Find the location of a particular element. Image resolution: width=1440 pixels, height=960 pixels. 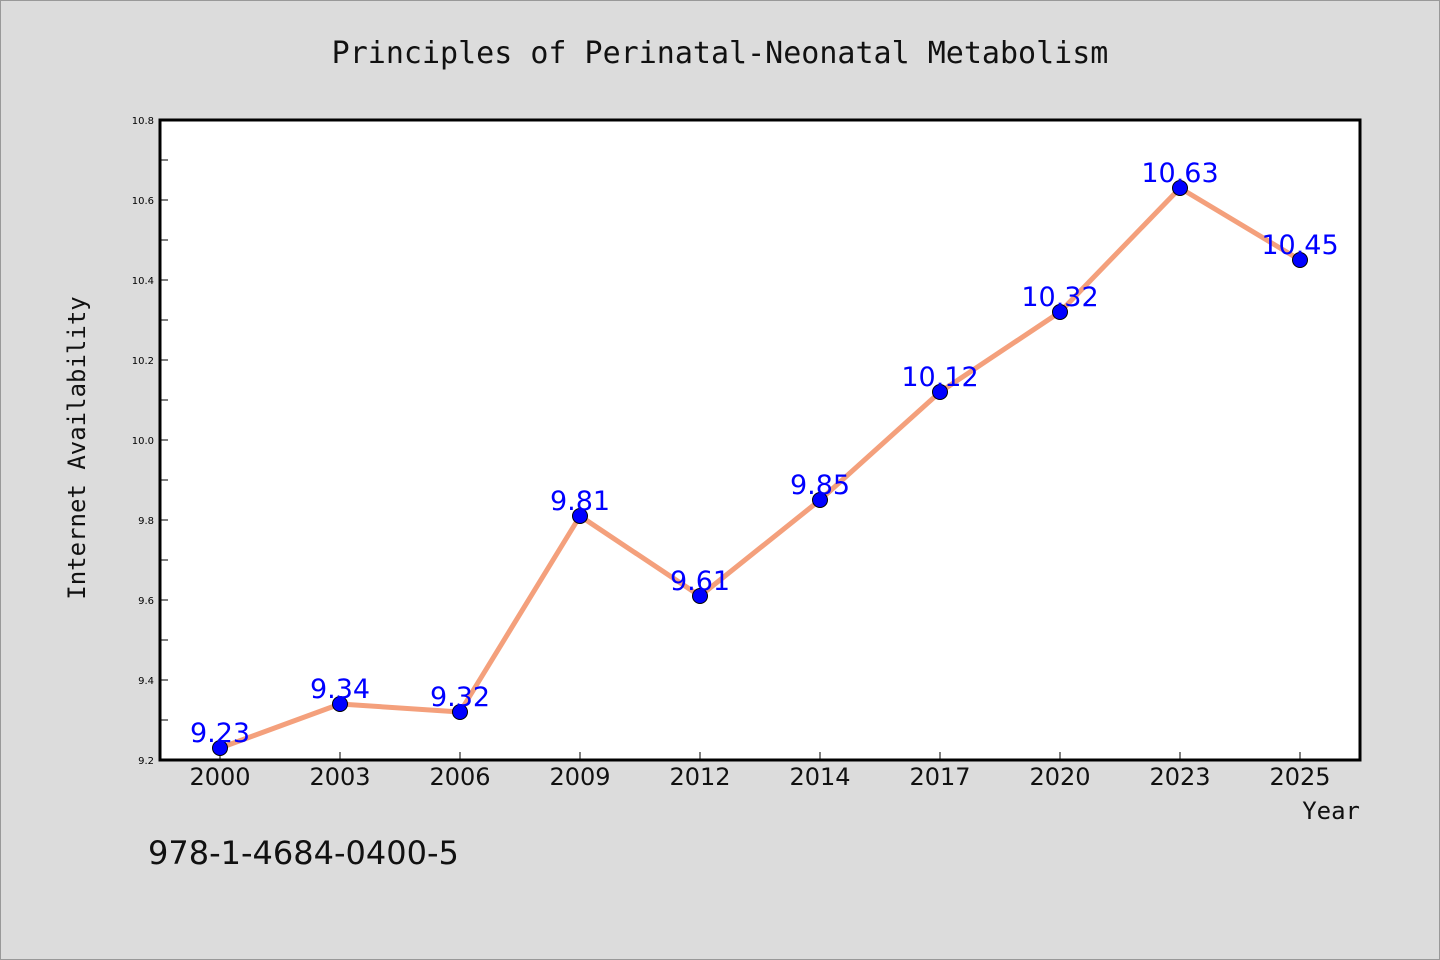

x-tick-label: 2009 is located at coordinates (579, 777).